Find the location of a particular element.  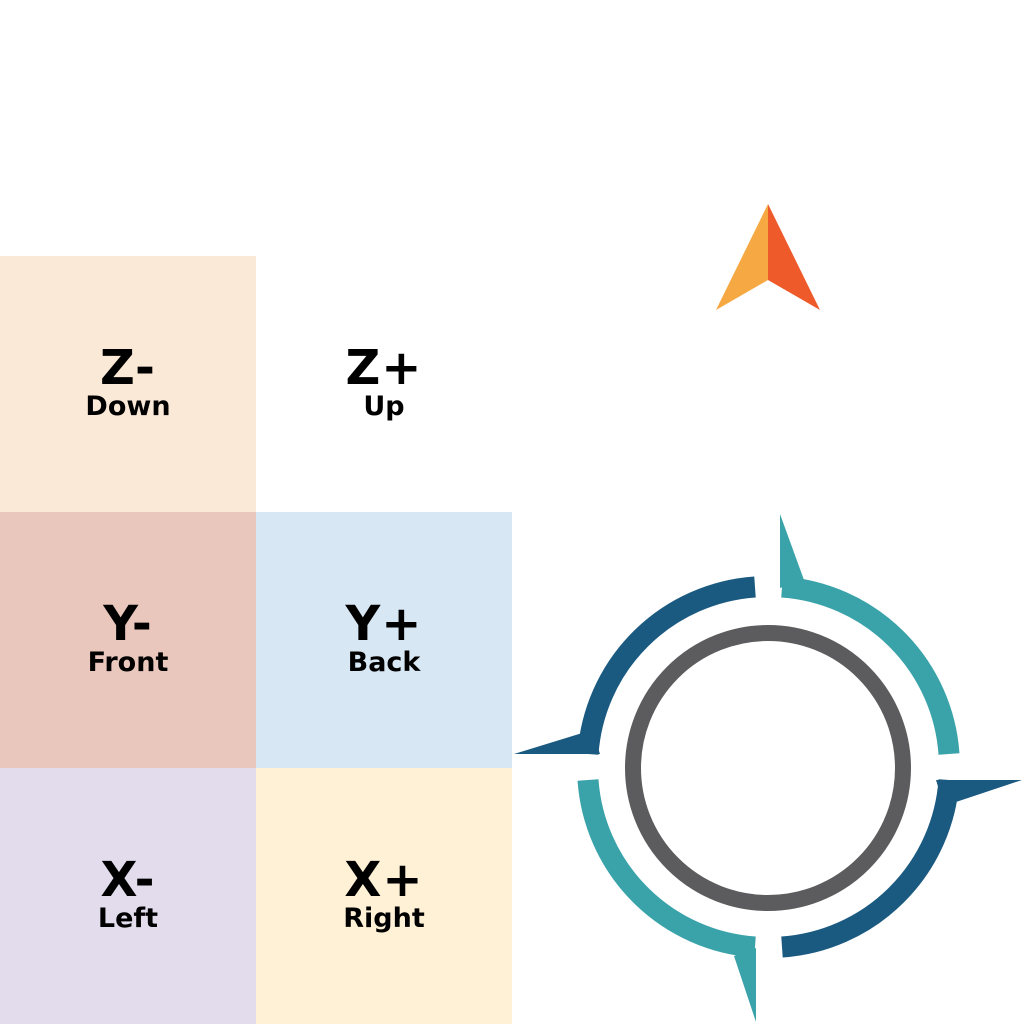

north-arrow-right-half is located at coordinates (794, 257).